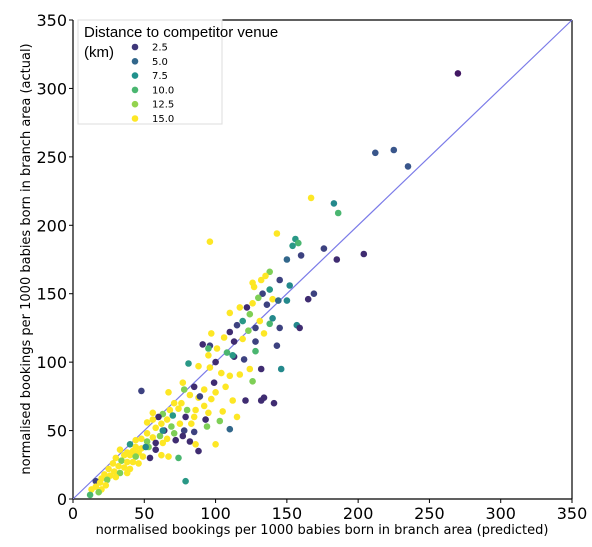  I want to click on x-tick-label: 300, so click(500, 513).